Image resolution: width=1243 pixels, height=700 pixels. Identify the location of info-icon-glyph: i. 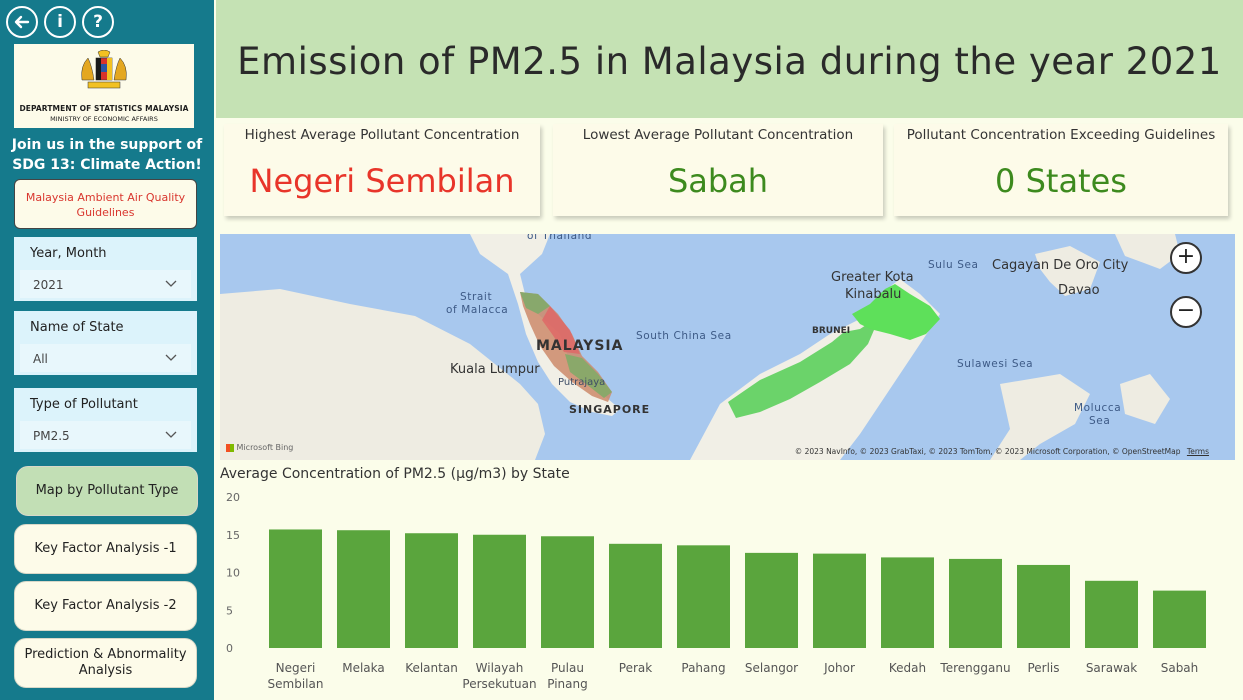
(60, 22).